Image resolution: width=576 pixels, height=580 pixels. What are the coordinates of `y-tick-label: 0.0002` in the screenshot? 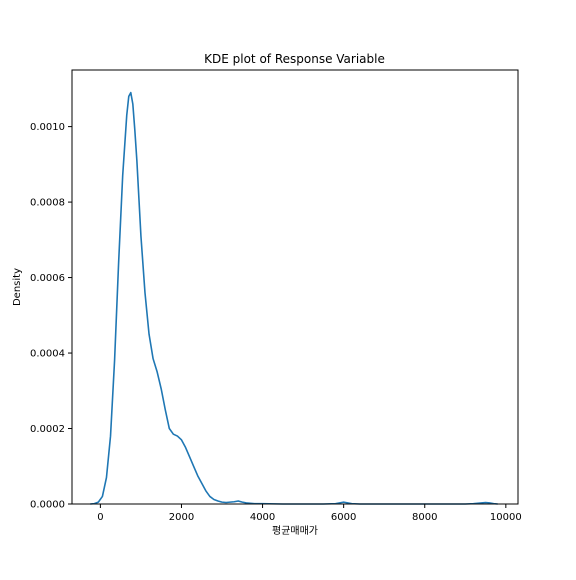 It's located at (47, 429).